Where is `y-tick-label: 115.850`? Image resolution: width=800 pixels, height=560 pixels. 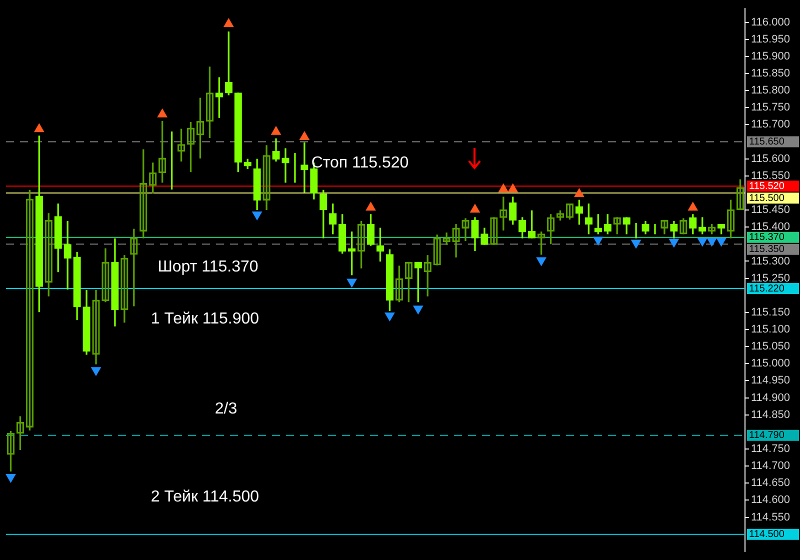 y-tick-label: 115.850 is located at coordinates (770, 73).